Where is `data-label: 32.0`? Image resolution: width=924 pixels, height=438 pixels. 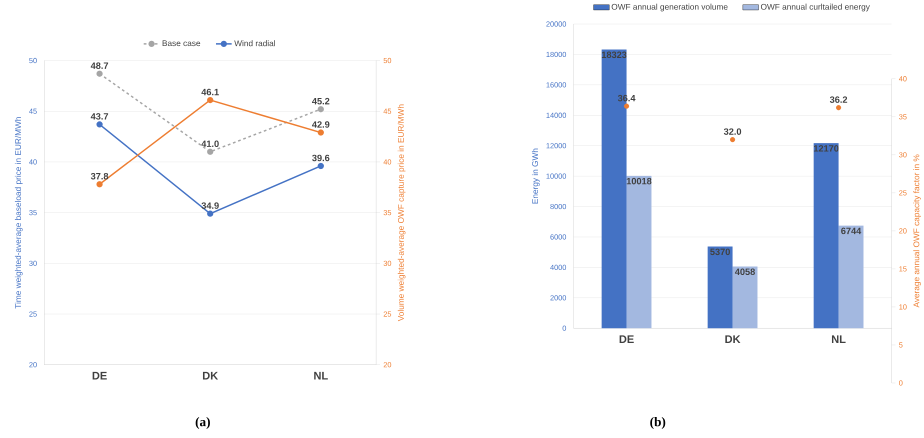
data-label: 32.0 is located at coordinates (733, 131).